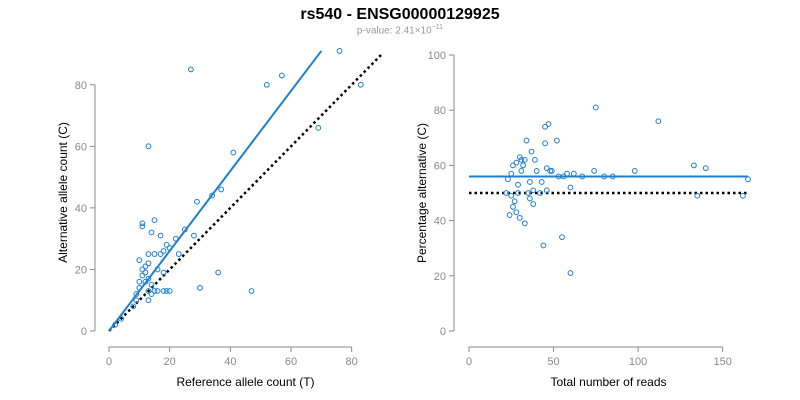 The image size is (800, 400). I want to click on right-y-axis-title: Percentage alternative (C), so click(422, 193).